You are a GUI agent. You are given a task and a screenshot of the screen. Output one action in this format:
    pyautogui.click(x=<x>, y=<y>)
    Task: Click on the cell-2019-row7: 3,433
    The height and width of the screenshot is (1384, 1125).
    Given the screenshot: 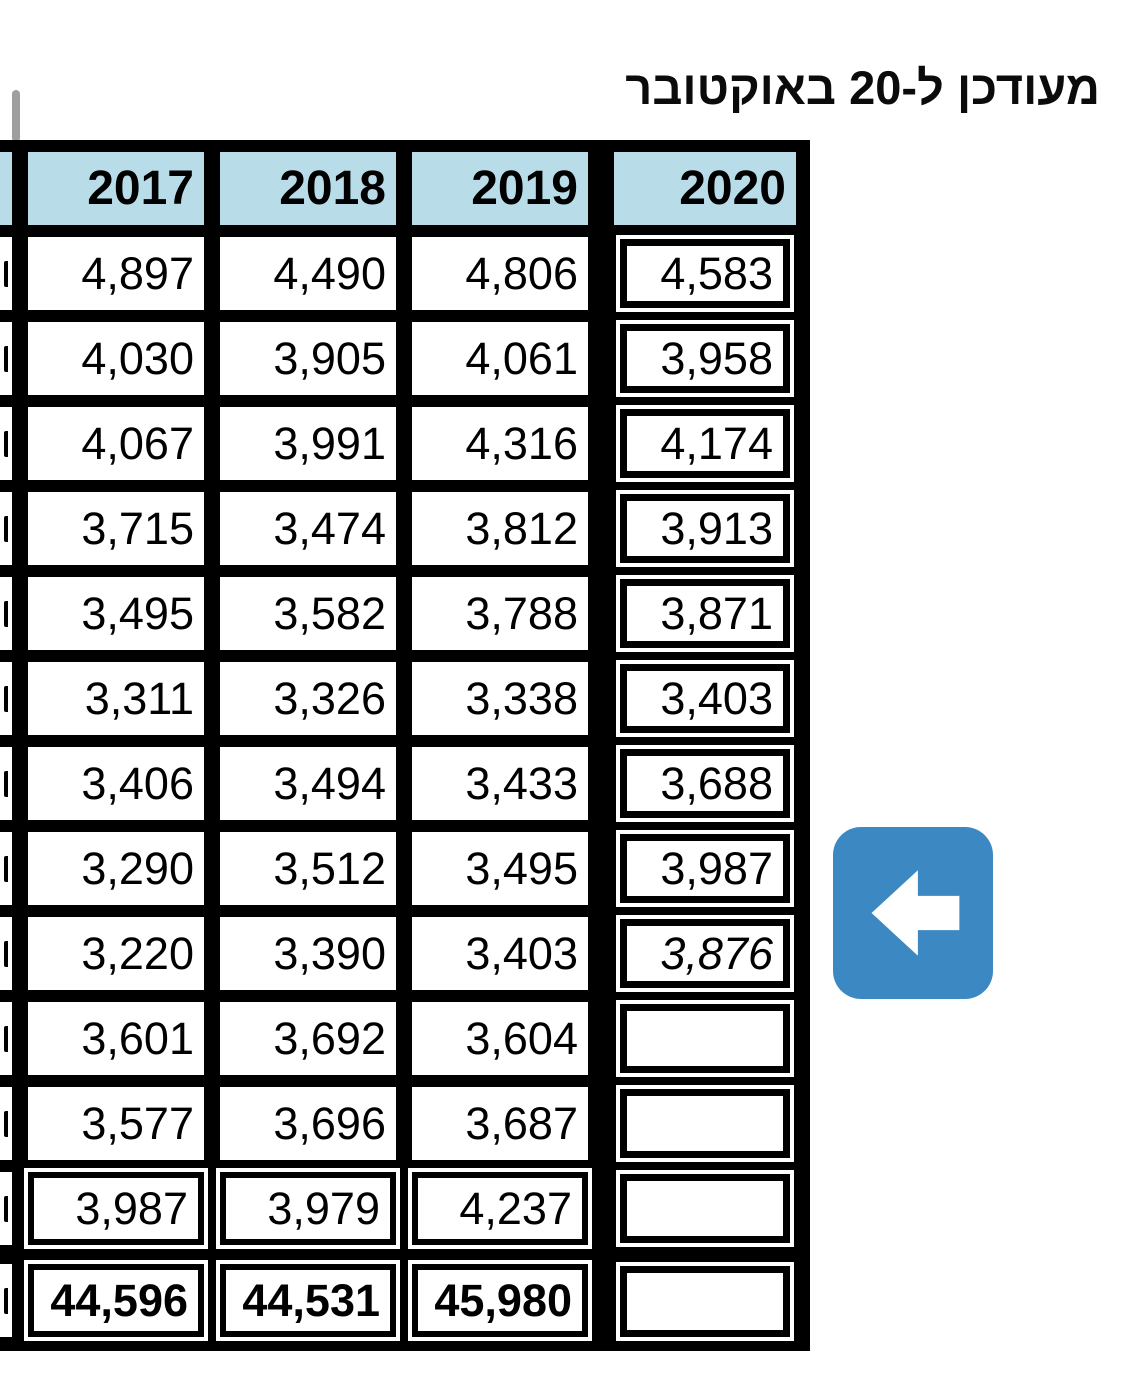 What is the action you would take?
    pyautogui.click(x=500, y=783)
    